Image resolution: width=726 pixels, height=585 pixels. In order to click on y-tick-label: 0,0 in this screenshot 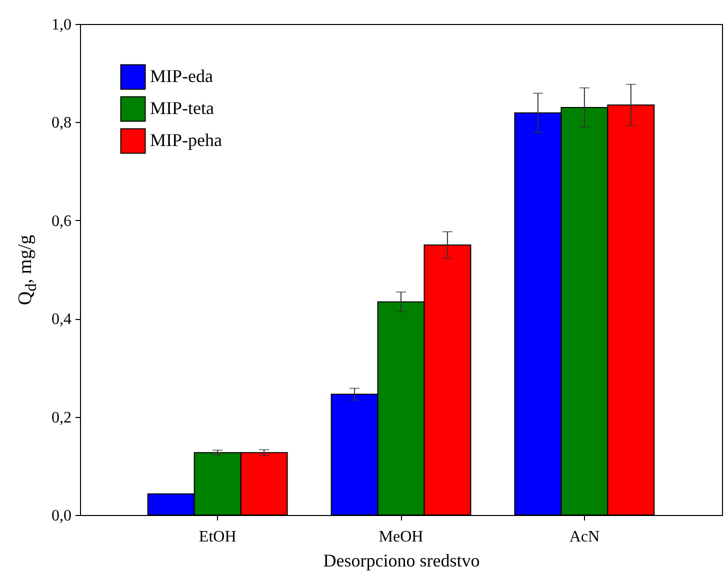, I will do `click(62, 516)`.